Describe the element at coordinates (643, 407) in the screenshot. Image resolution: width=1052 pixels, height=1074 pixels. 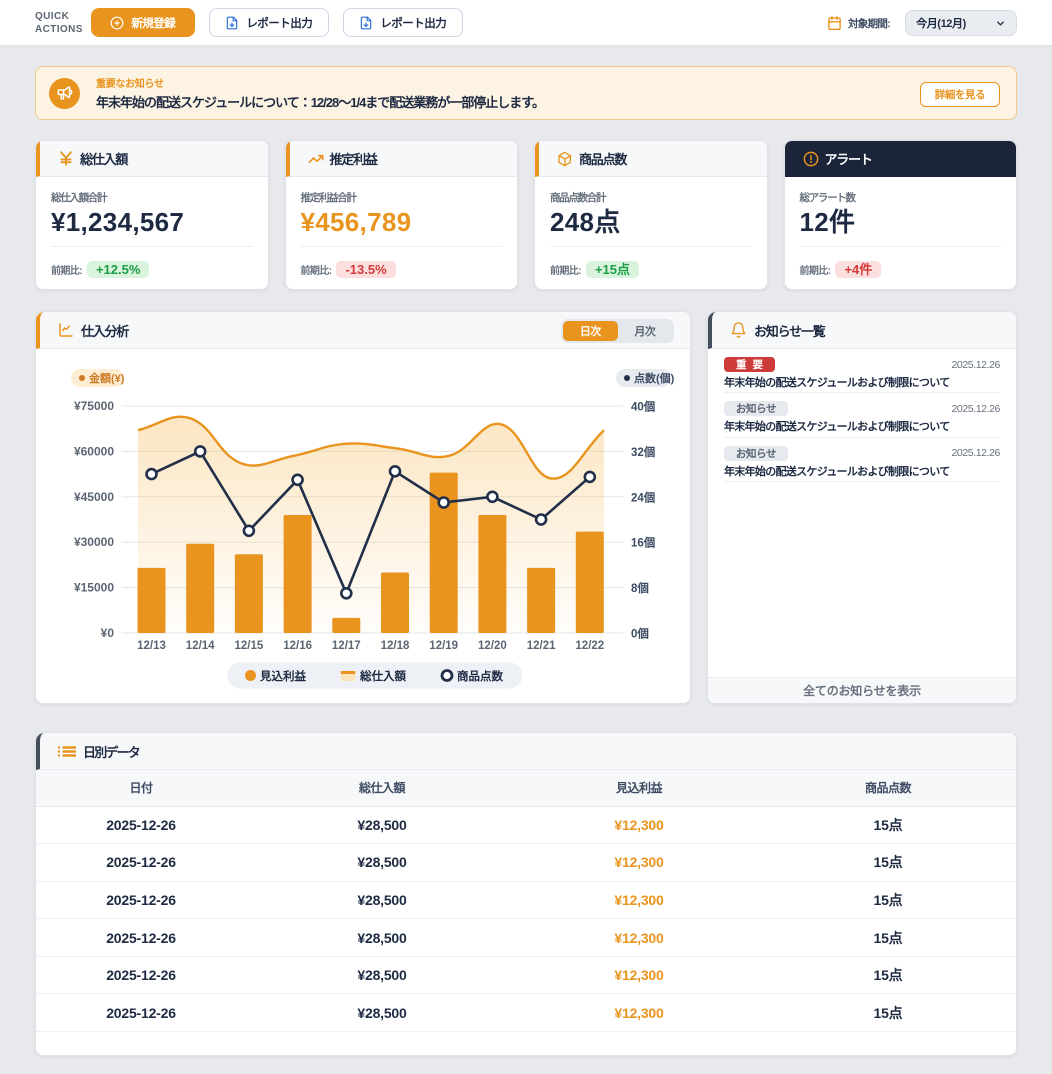
I see `svg-text: 40個` at that location.